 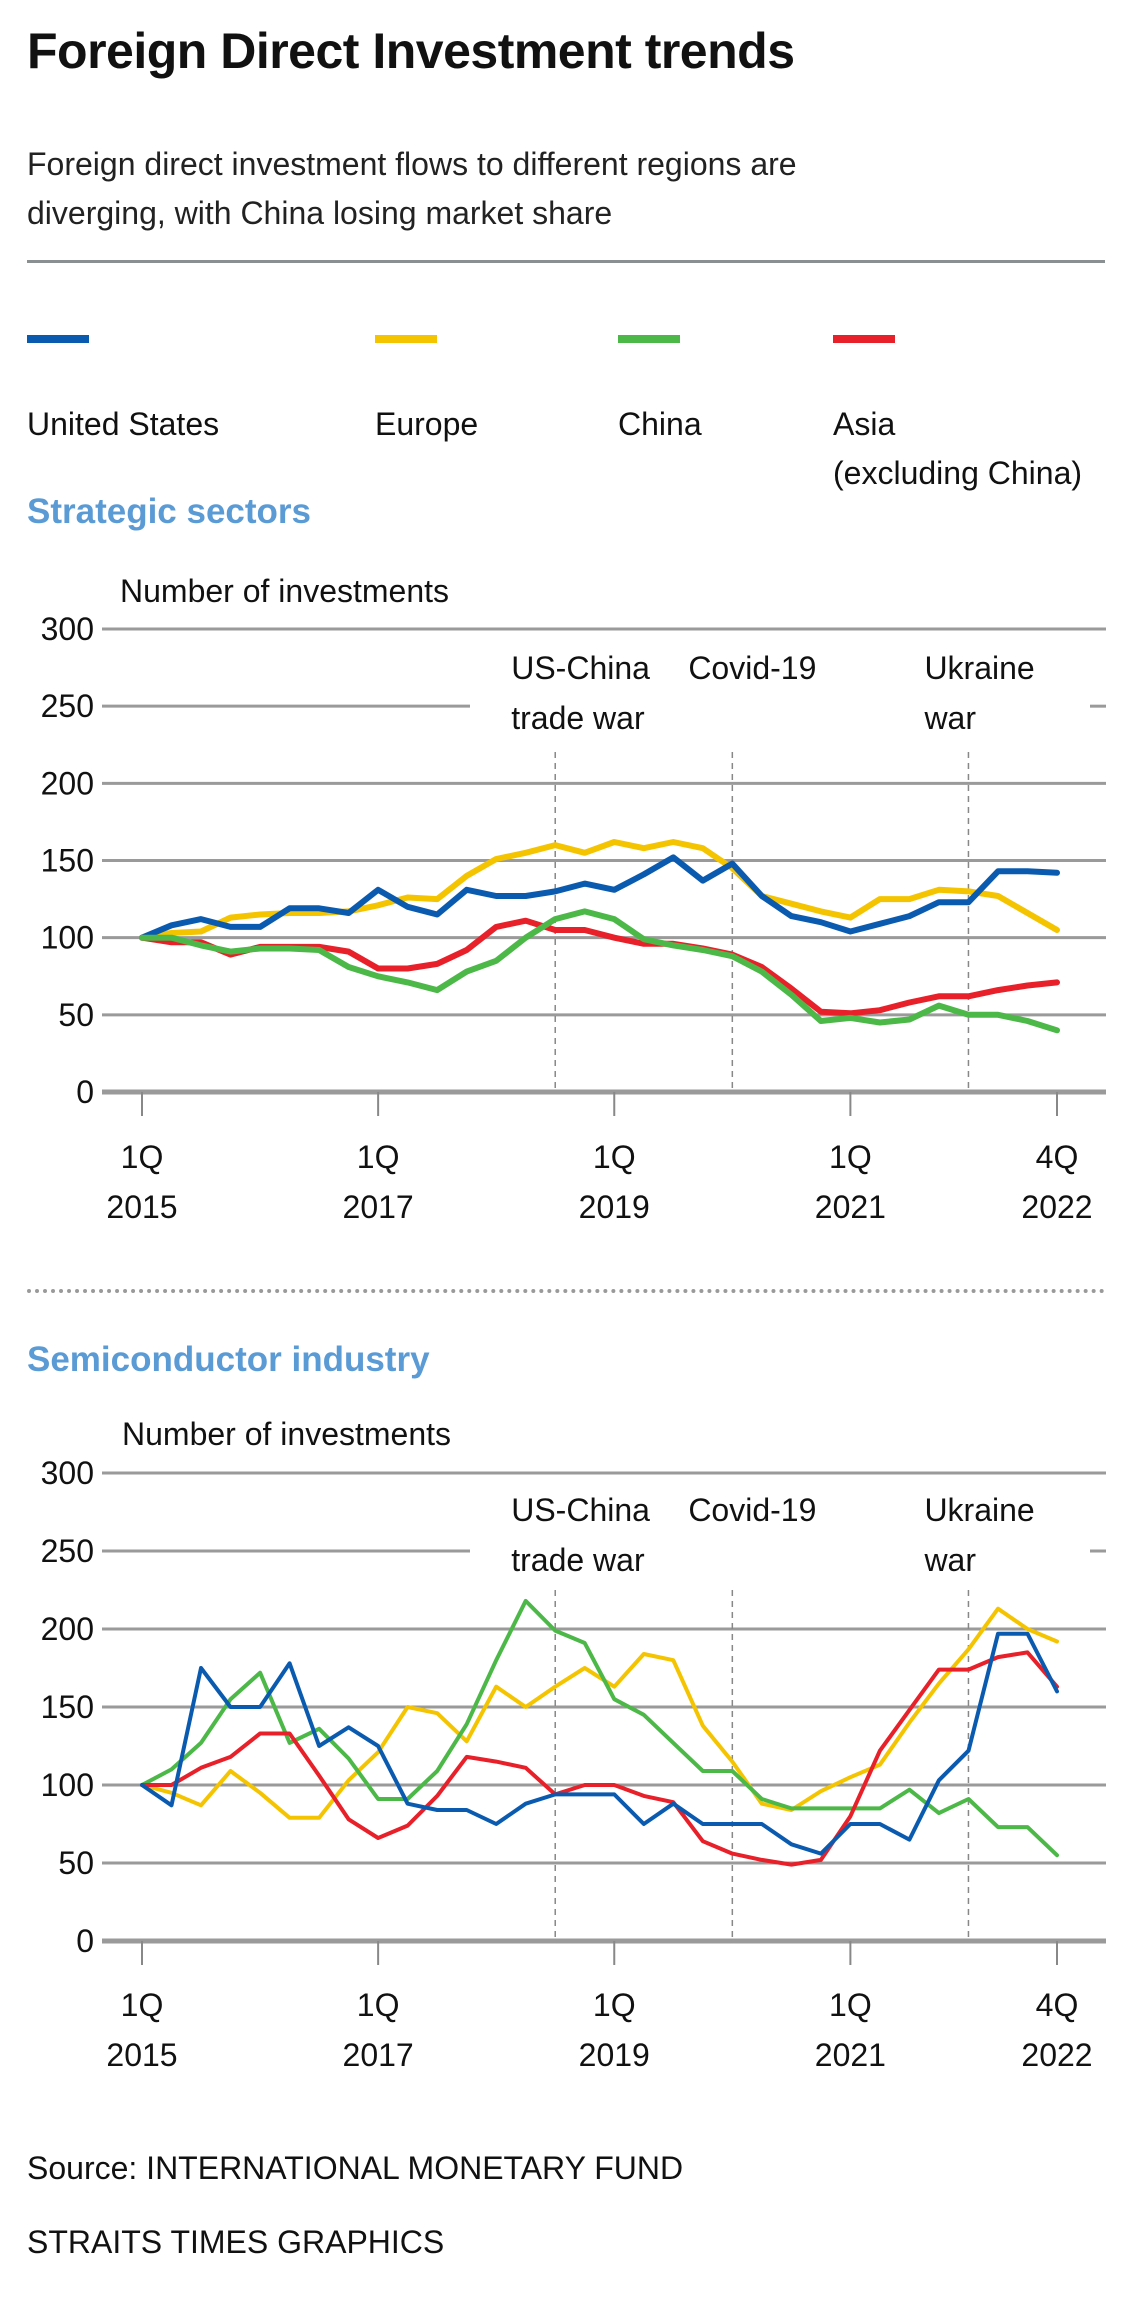 I want to click on y-axis-title-strategic: Number of investments, so click(x=285, y=591).